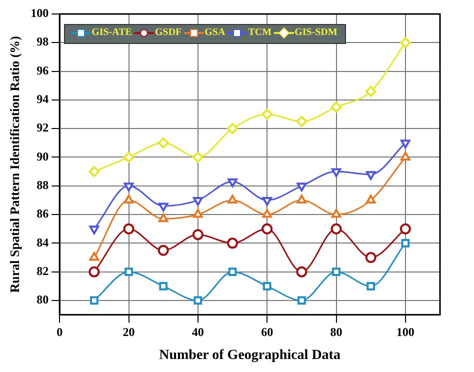  What do you see at coordinates (59, 332) in the screenshot?
I see `x-tick-label: 0` at bounding box center [59, 332].